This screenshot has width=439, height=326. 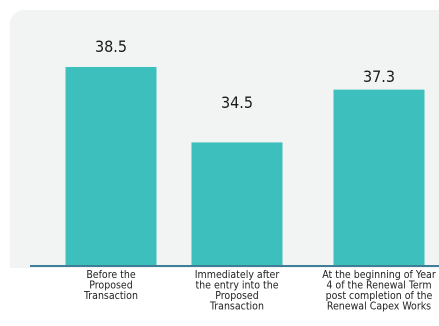 I want to click on category-label-3-line-3: post completion of the, so click(x=379, y=296).